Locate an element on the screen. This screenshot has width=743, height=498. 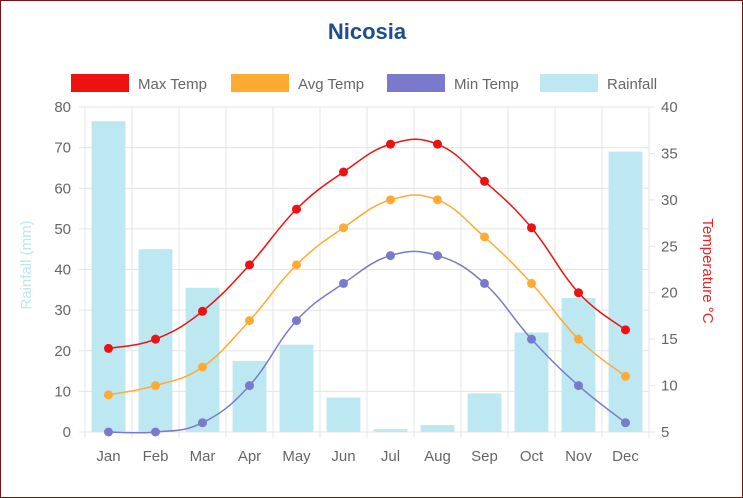
y-left-tick-label: 50 is located at coordinates (62, 229).